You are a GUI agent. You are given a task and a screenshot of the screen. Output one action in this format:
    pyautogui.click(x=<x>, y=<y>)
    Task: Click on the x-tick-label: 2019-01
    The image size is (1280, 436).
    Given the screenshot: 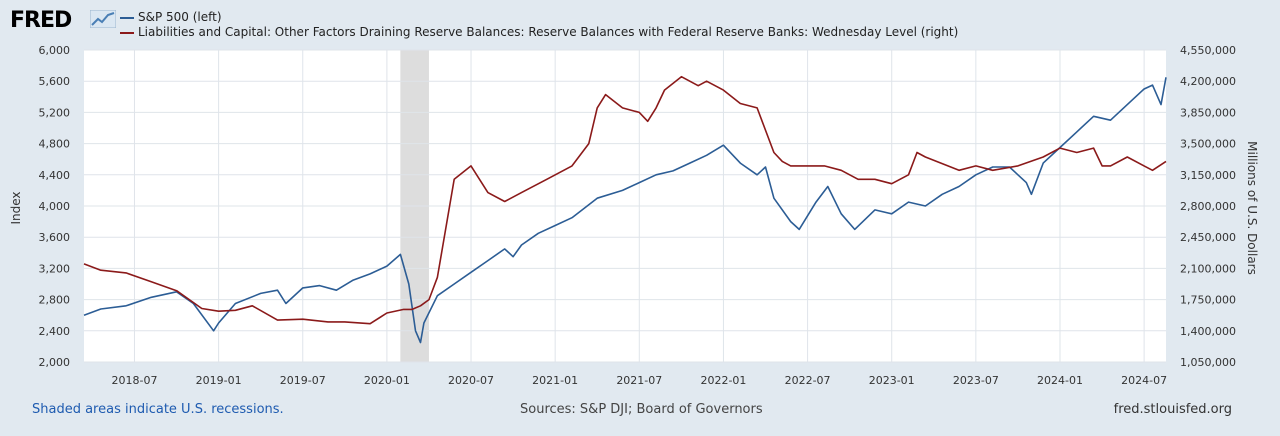 What is the action you would take?
    pyautogui.click(x=219, y=380)
    